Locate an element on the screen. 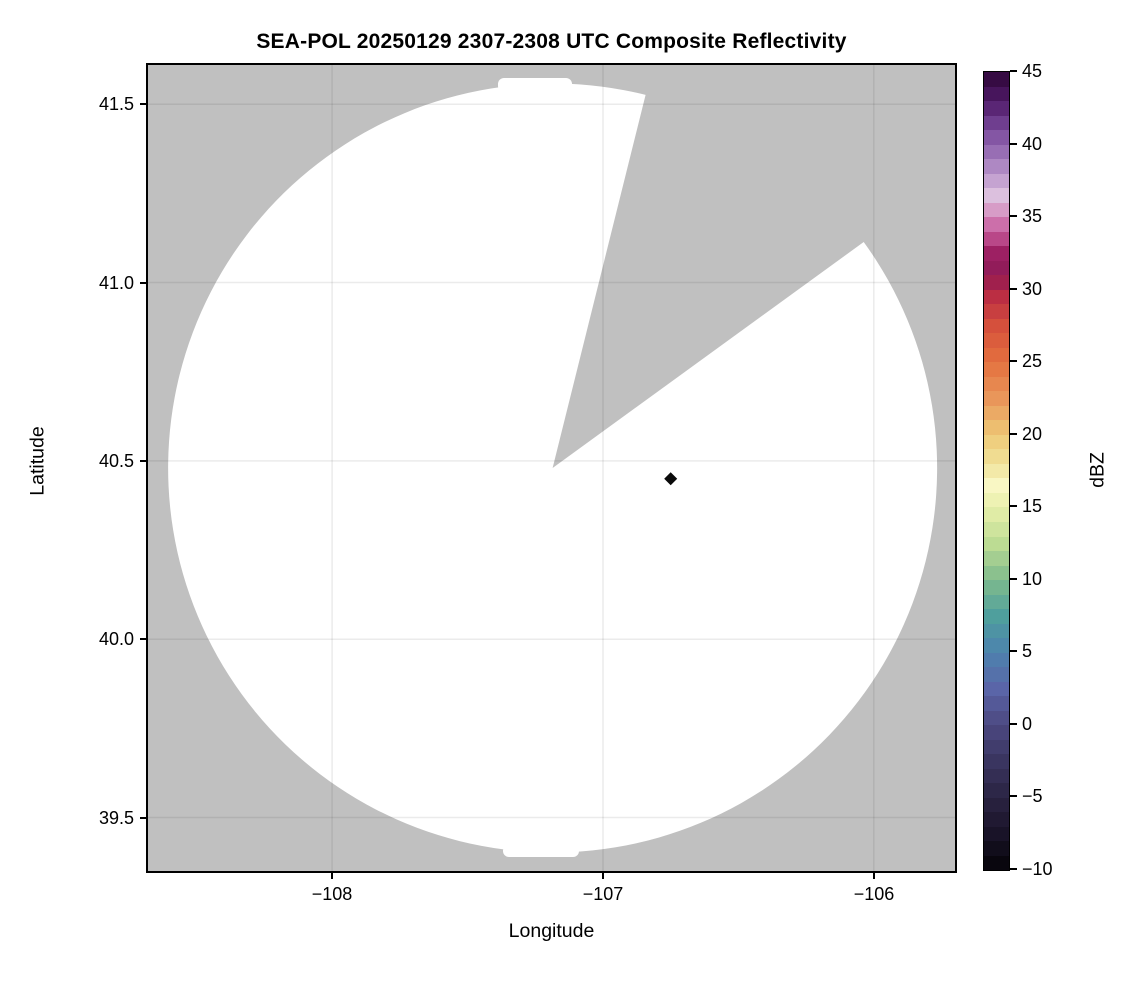  x-tick-label: −106 is located at coordinates (874, 894).